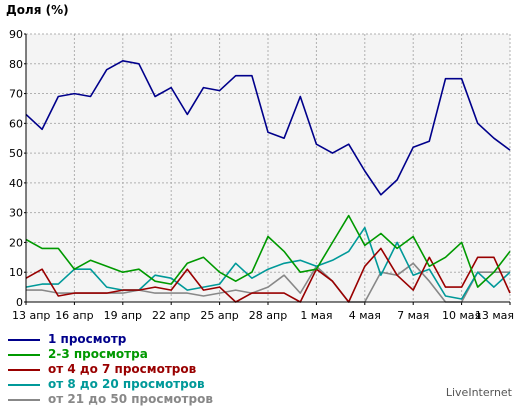 The height and width of the screenshot is (407, 520). Describe the element at coordinates (365, 315) in the screenshot. I see `x-tick-label: 4 мая` at that location.